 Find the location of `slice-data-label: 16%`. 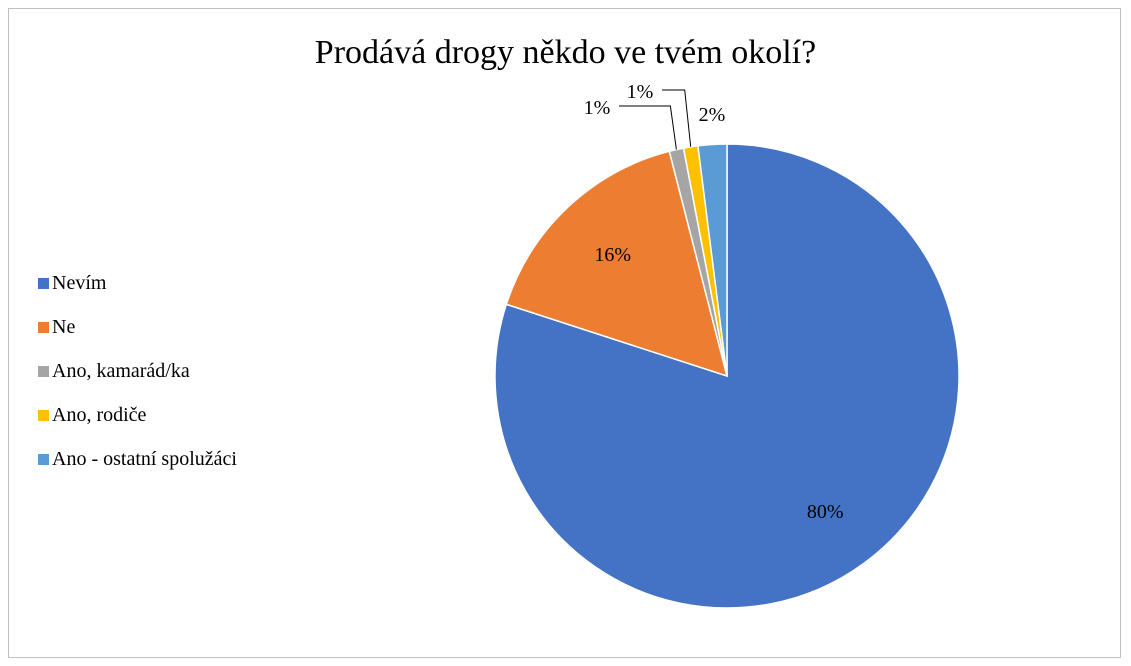

slice-data-label: 16% is located at coordinates (612, 255).